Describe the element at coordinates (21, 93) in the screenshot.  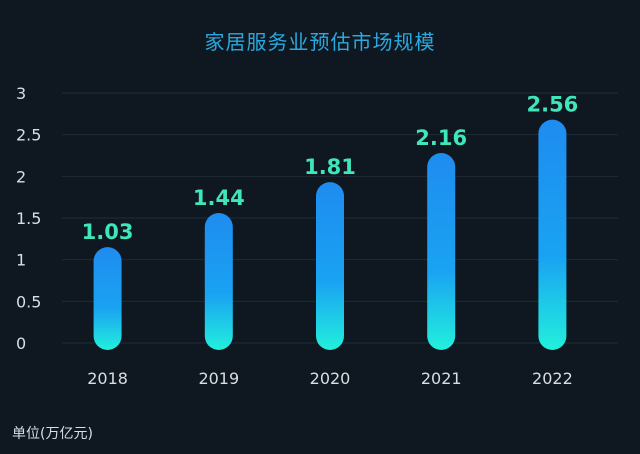
I see `y-tick-label: 3` at that location.